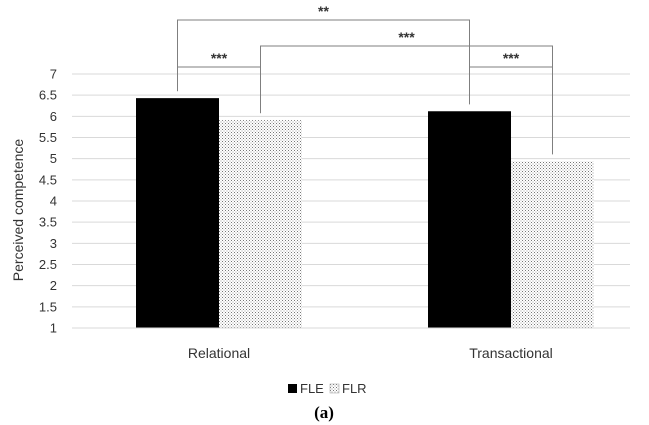 The height and width of the screenshot is (425, 649). I want to click on y-tick-label: 3, so click(53, 243).